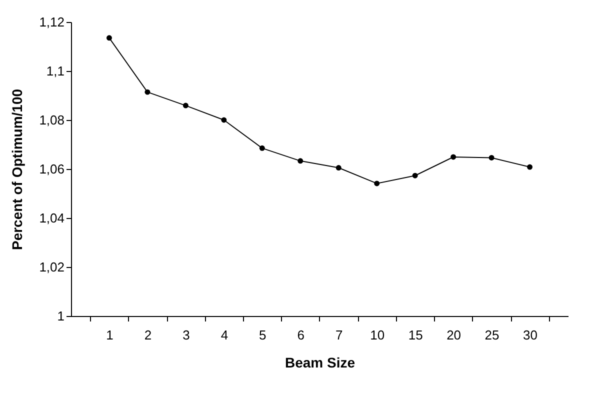 The height and width of the screenshot is (414, 616). What do you see at coordinates (454, 335) in the screenshot?
I see `x-tick-label: 20` at bounding box center [454, 335].